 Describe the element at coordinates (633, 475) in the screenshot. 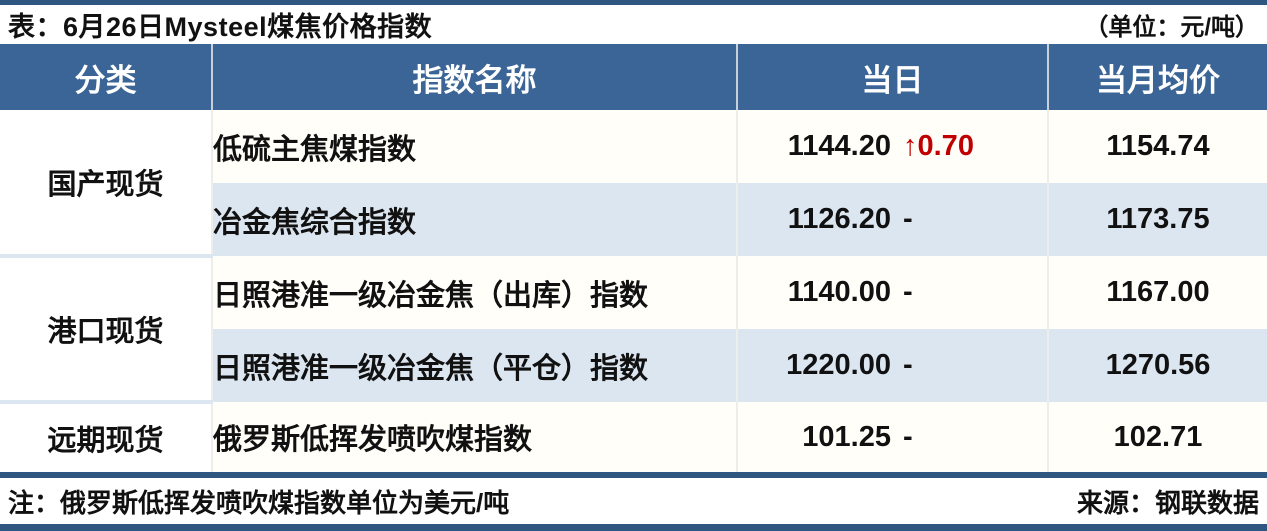

I see `mid-rule` at that location.